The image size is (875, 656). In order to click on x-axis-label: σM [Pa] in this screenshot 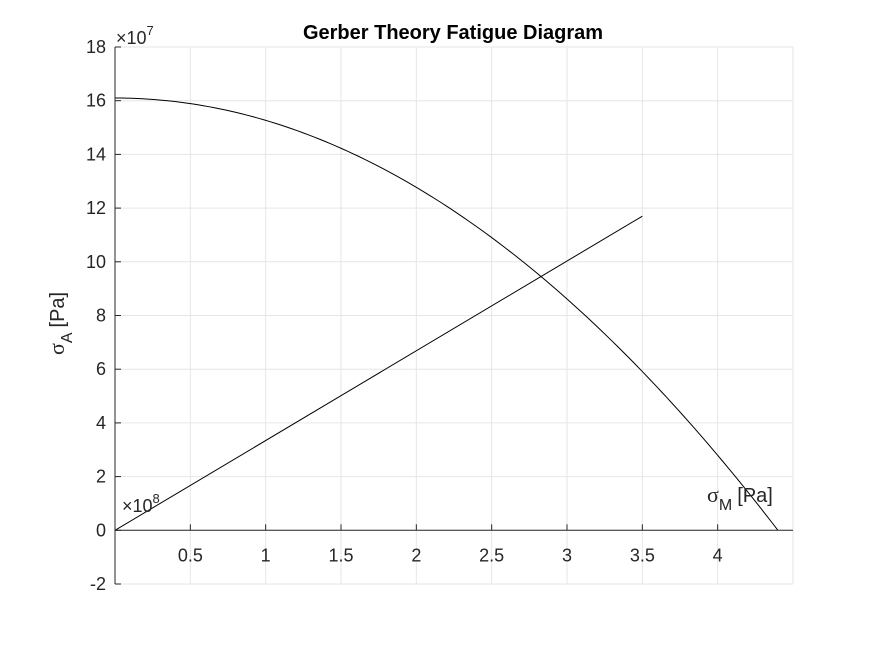, I will do `click(740, 498)`.